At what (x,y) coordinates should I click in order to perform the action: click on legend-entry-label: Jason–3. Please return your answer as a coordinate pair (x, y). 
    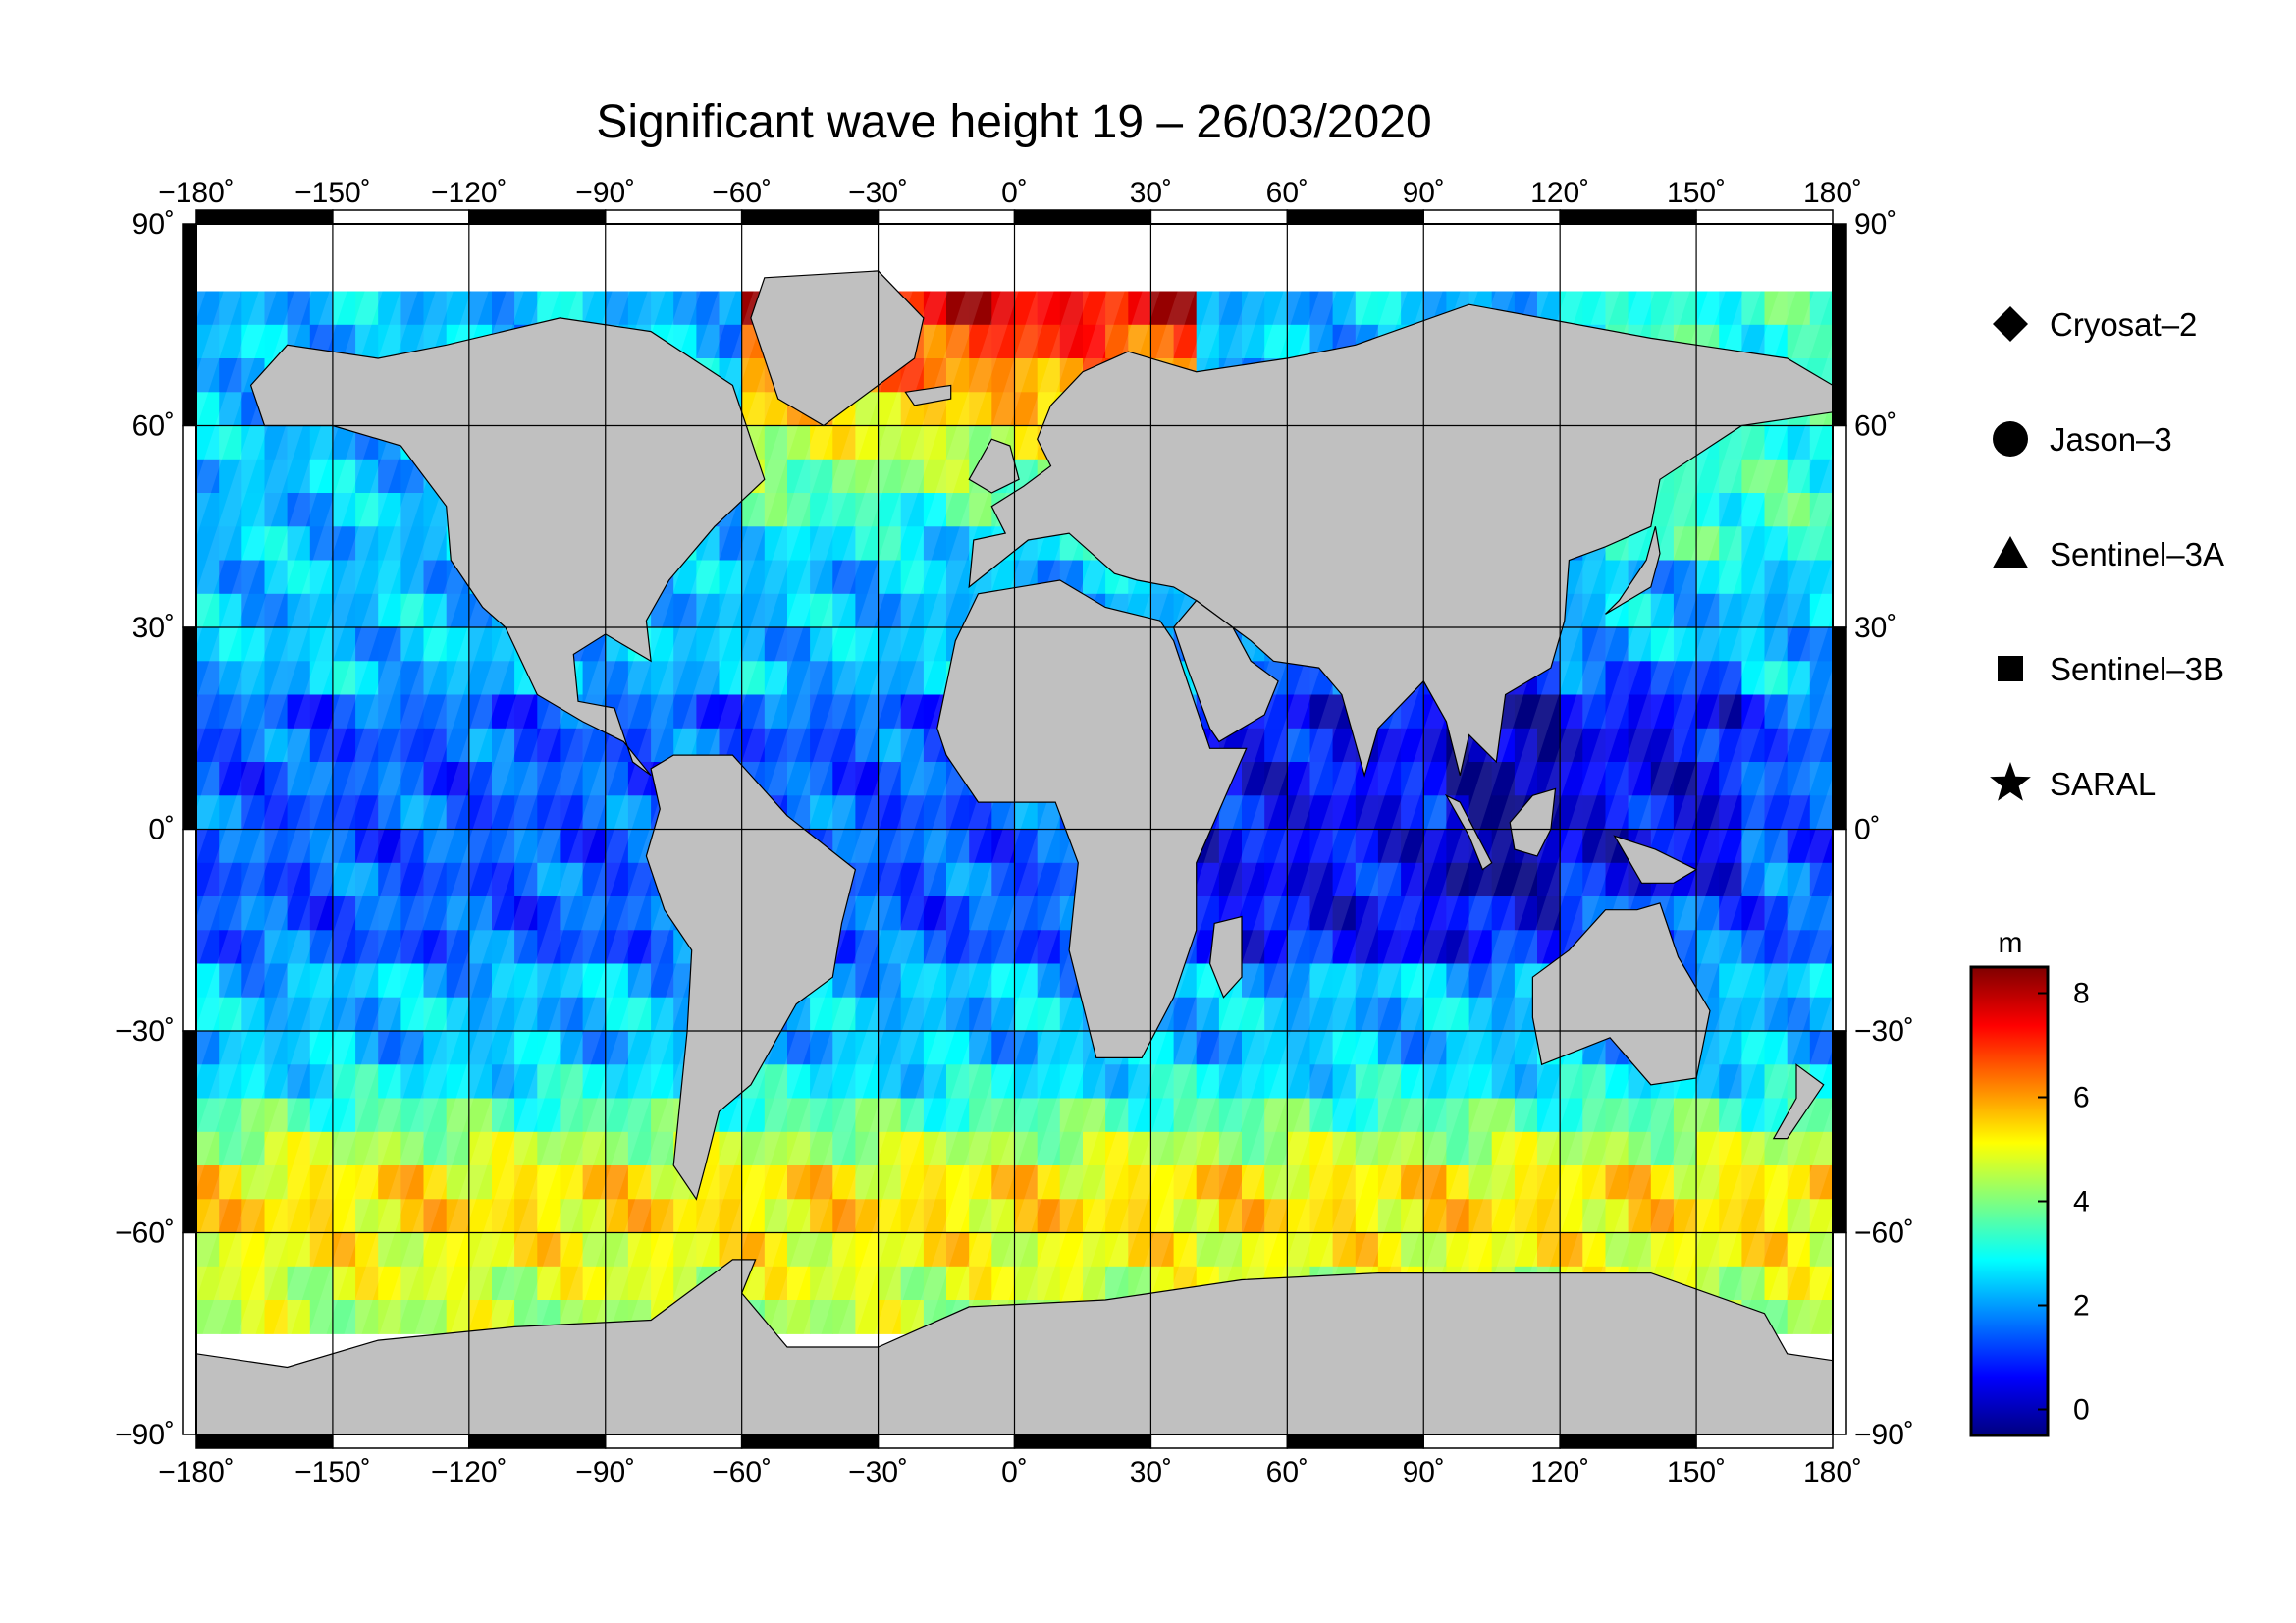
    Looking at the image, I should click on (2111, 439).